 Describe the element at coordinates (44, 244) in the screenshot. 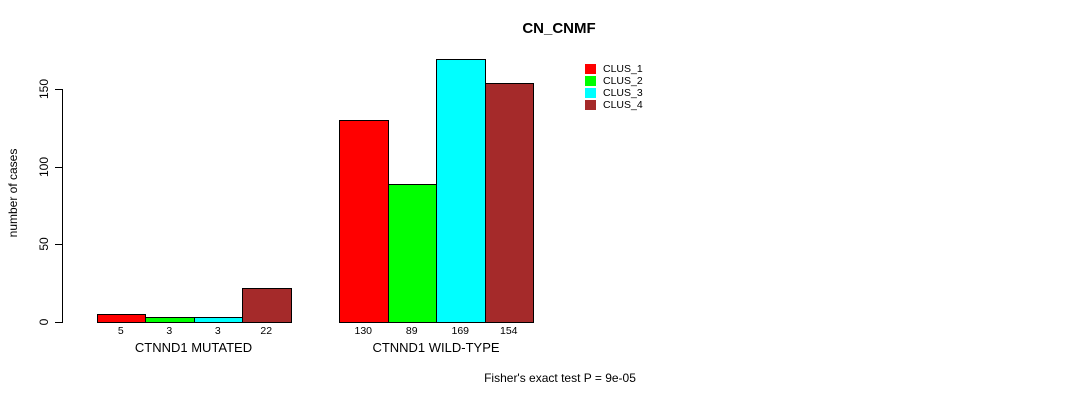

I see `y-tick-label-50: 50` at that location.